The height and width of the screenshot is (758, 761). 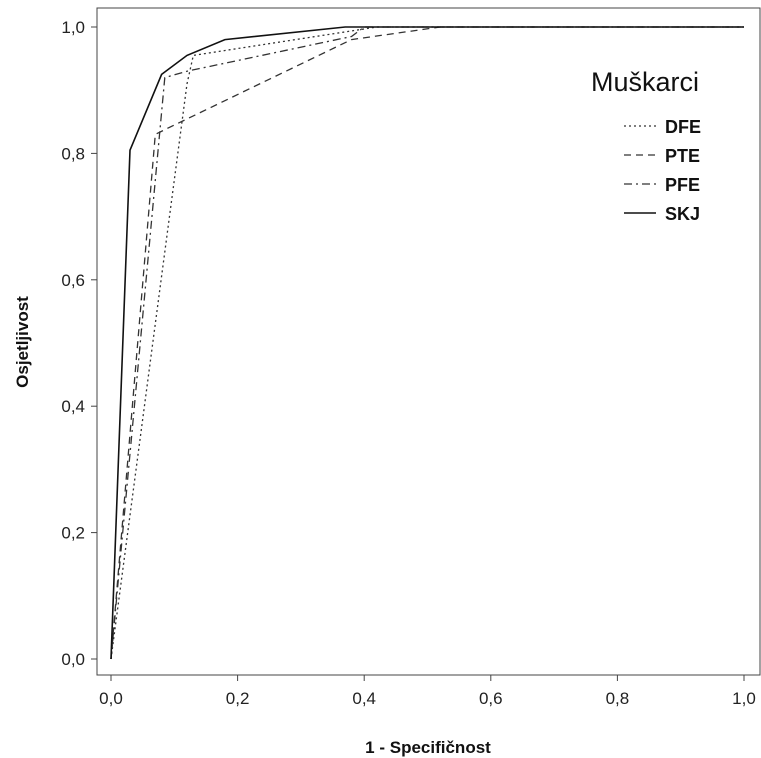 What do you see at coordinates (682, 185) in the screenshot?
I see `legend-label-pfe: PFE` at bounding box center [682, 185].